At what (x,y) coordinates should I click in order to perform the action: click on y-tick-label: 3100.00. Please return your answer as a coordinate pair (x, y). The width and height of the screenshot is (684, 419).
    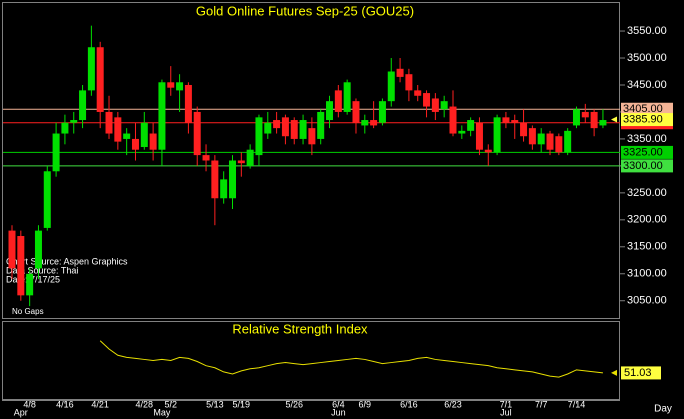
    Looking at the image, I should click on (647, 274).